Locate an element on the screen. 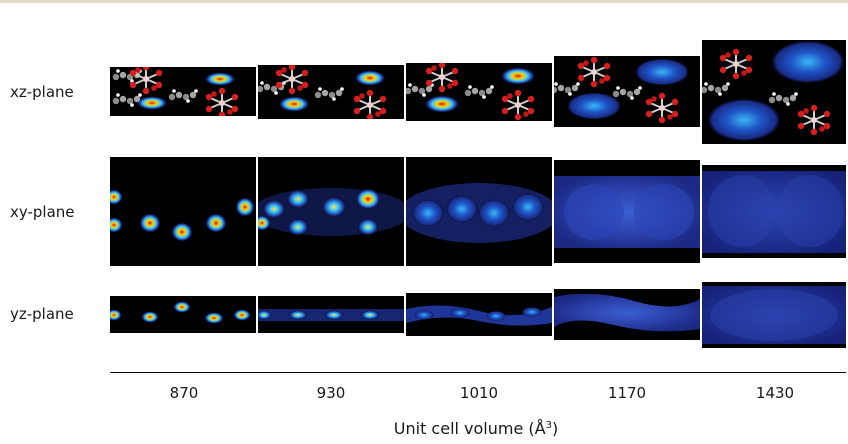  x-axis-line is located at coordinates (478, 372).